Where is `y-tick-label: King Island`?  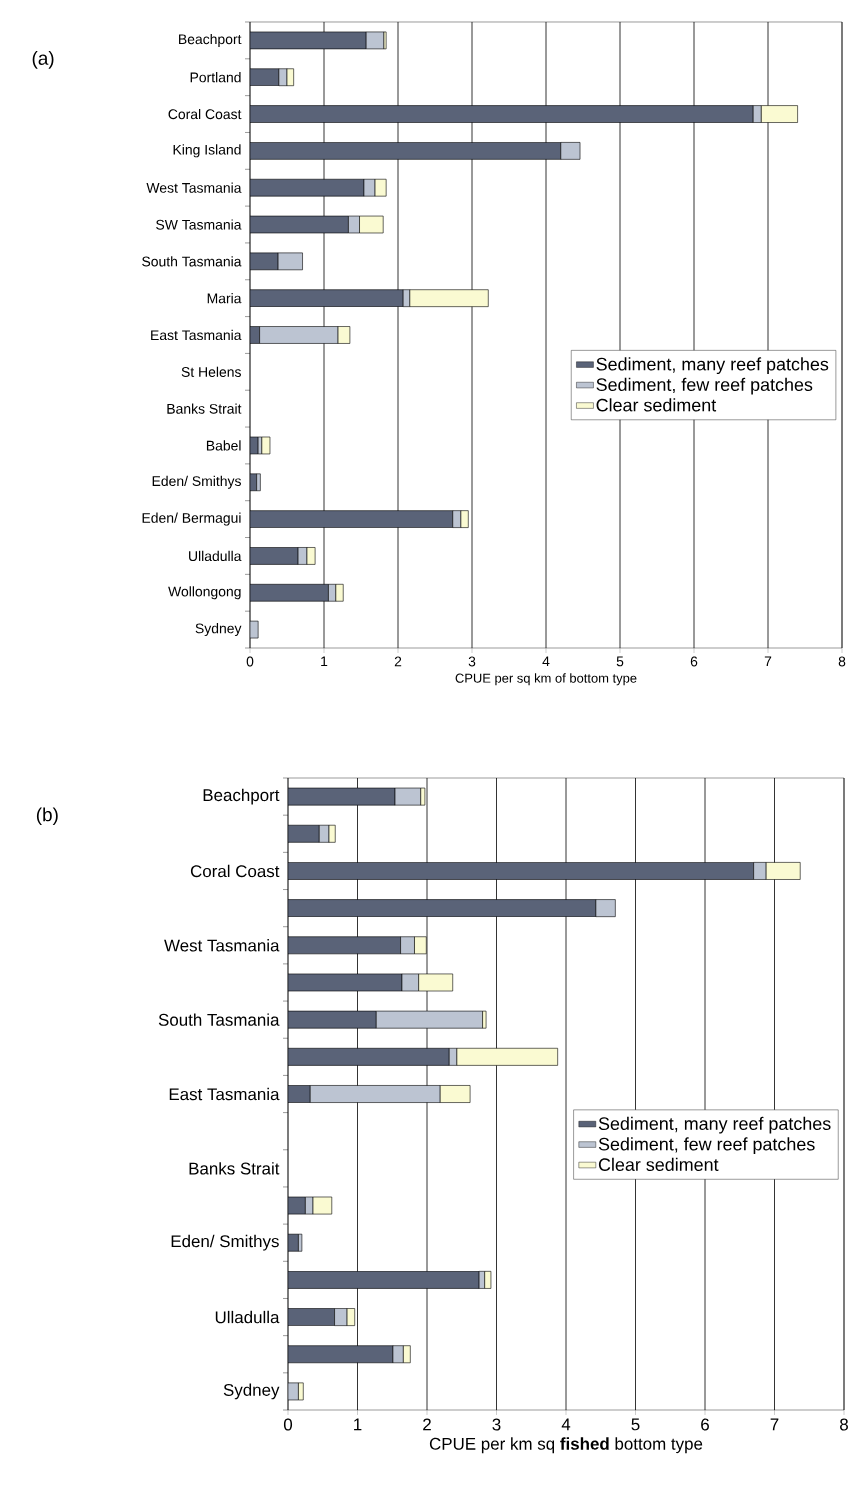 y-tick-label: King Island is located at coordinates (207, 151).